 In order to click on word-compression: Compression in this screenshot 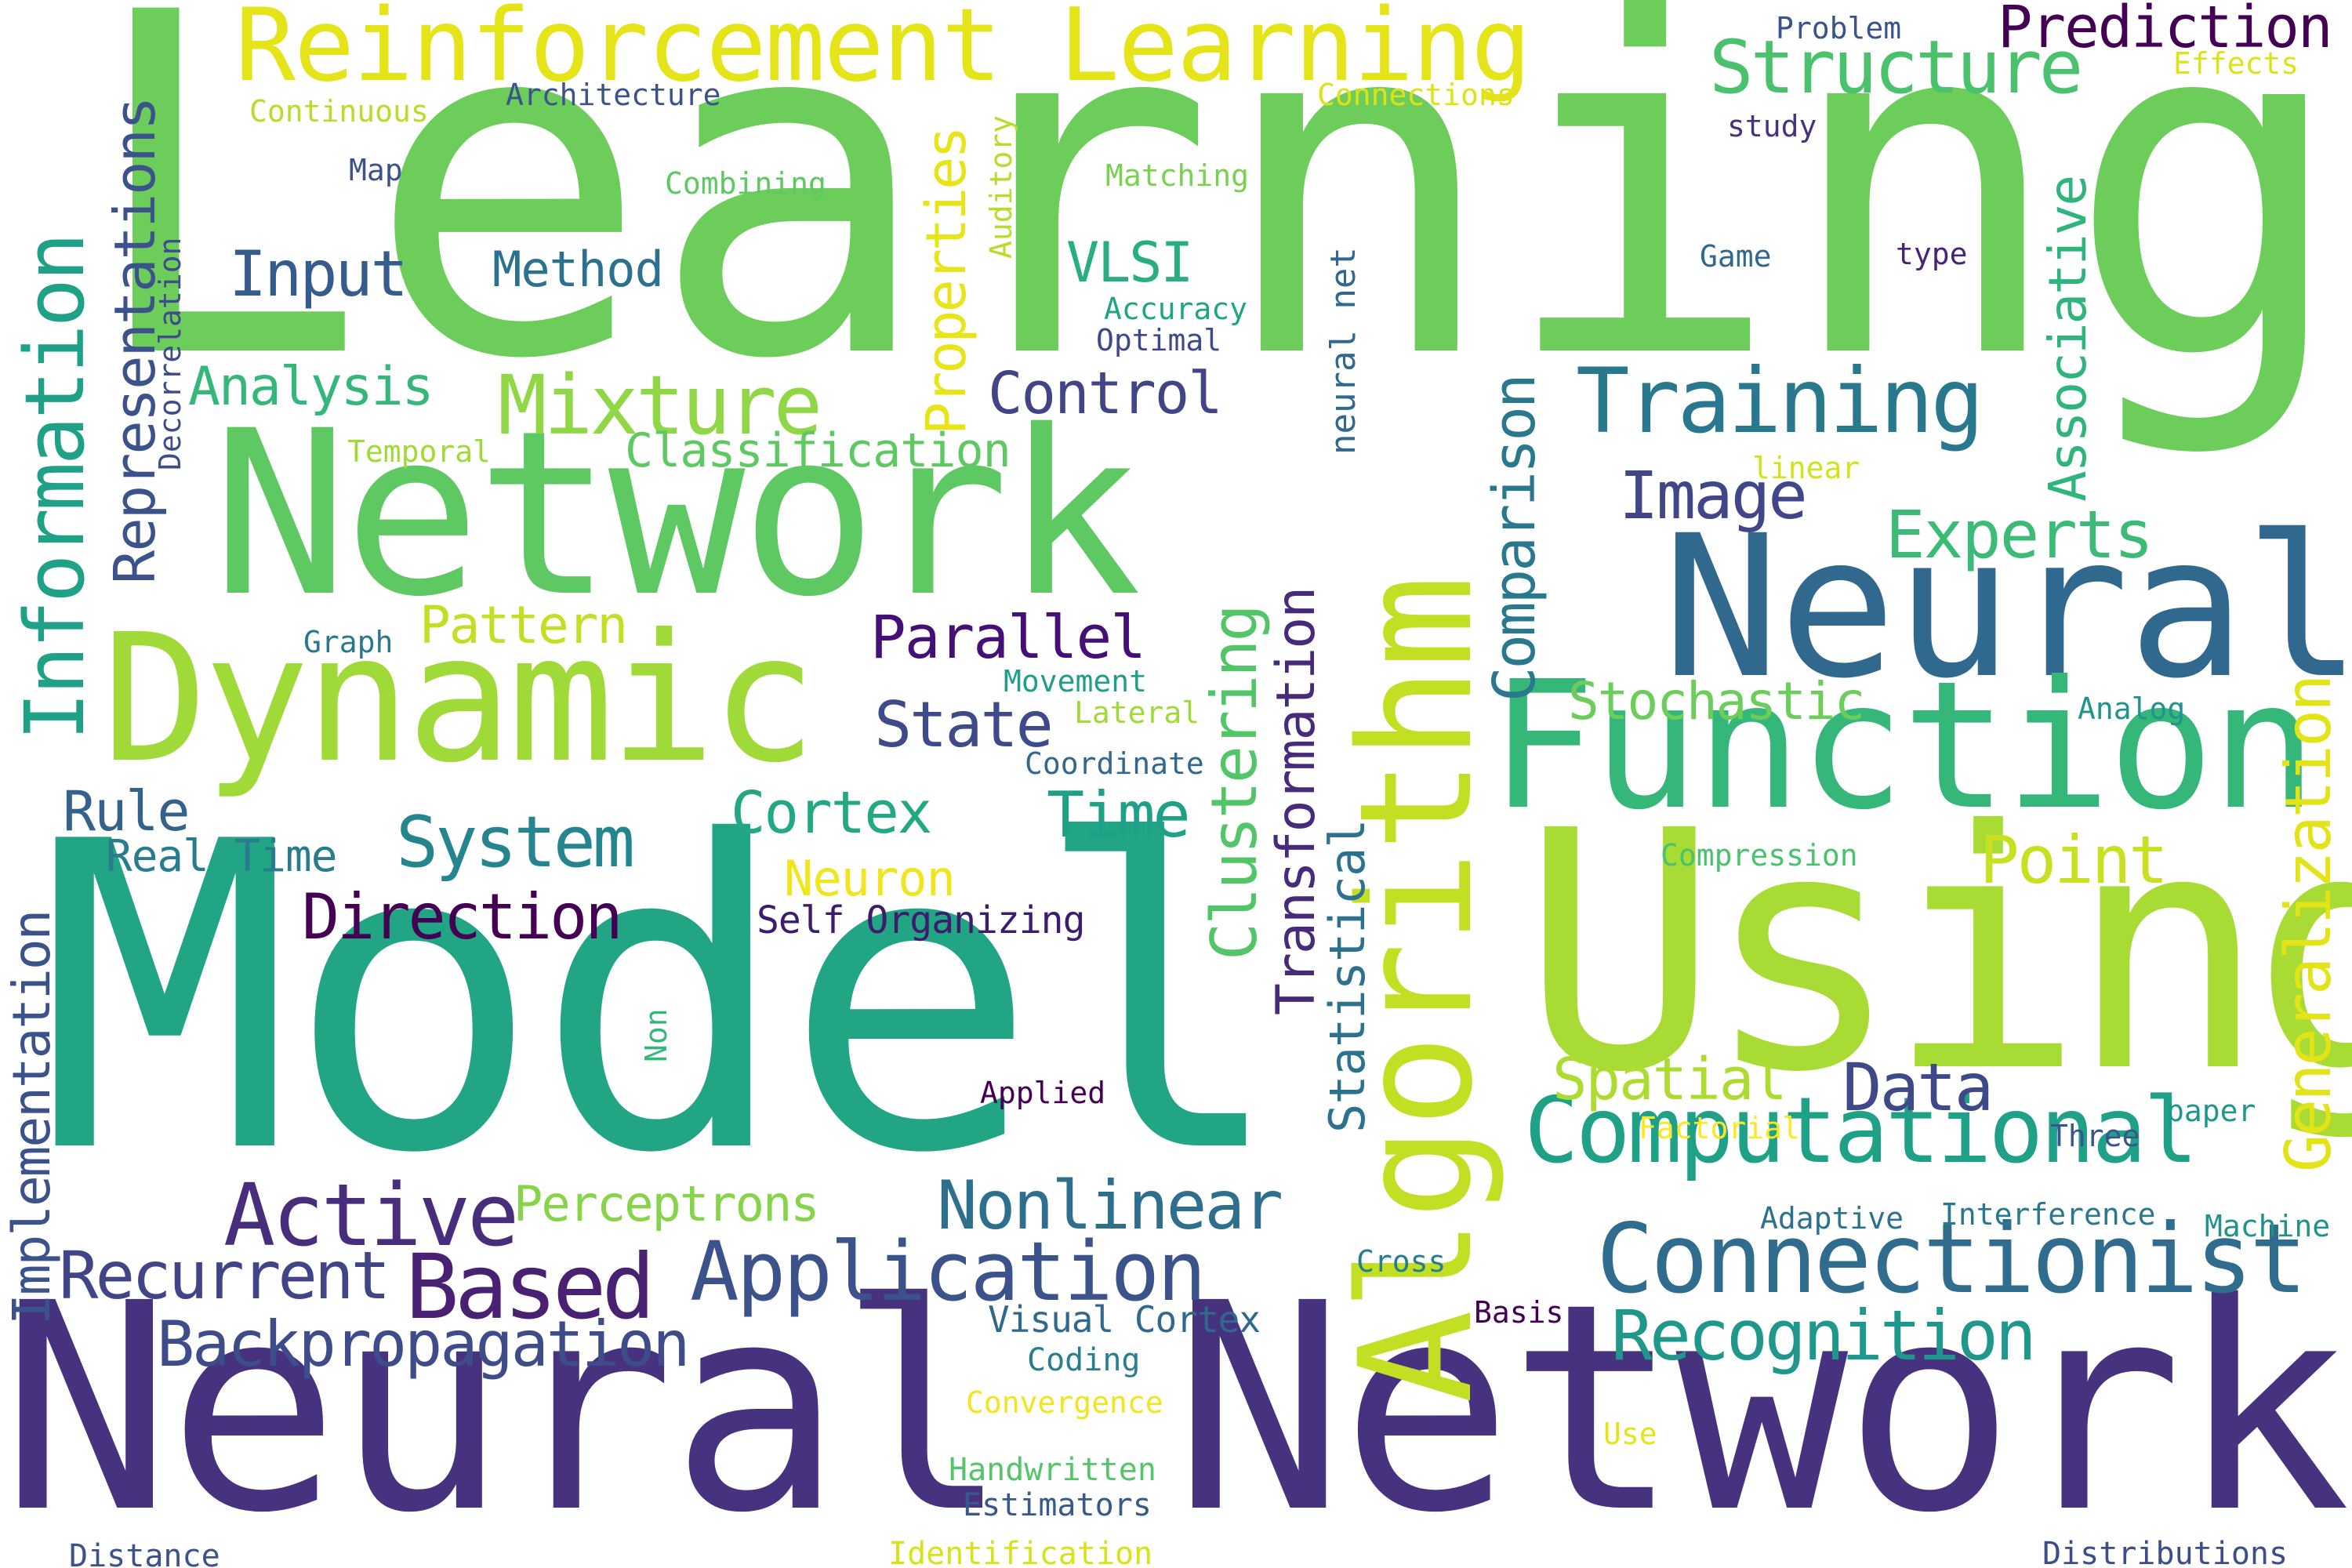, I will do `click(1760, 855)`.